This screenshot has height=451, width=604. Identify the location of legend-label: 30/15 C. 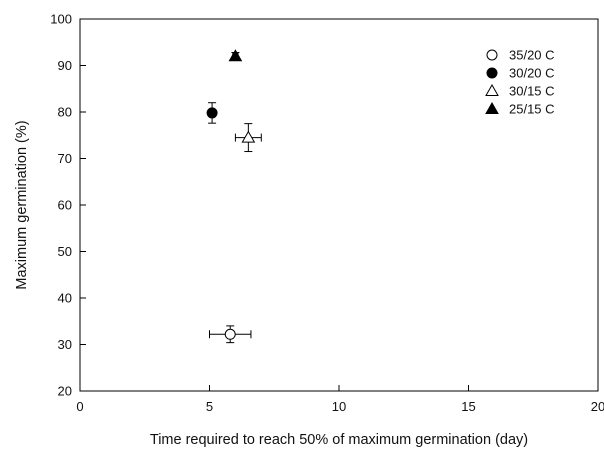
(532, 91).